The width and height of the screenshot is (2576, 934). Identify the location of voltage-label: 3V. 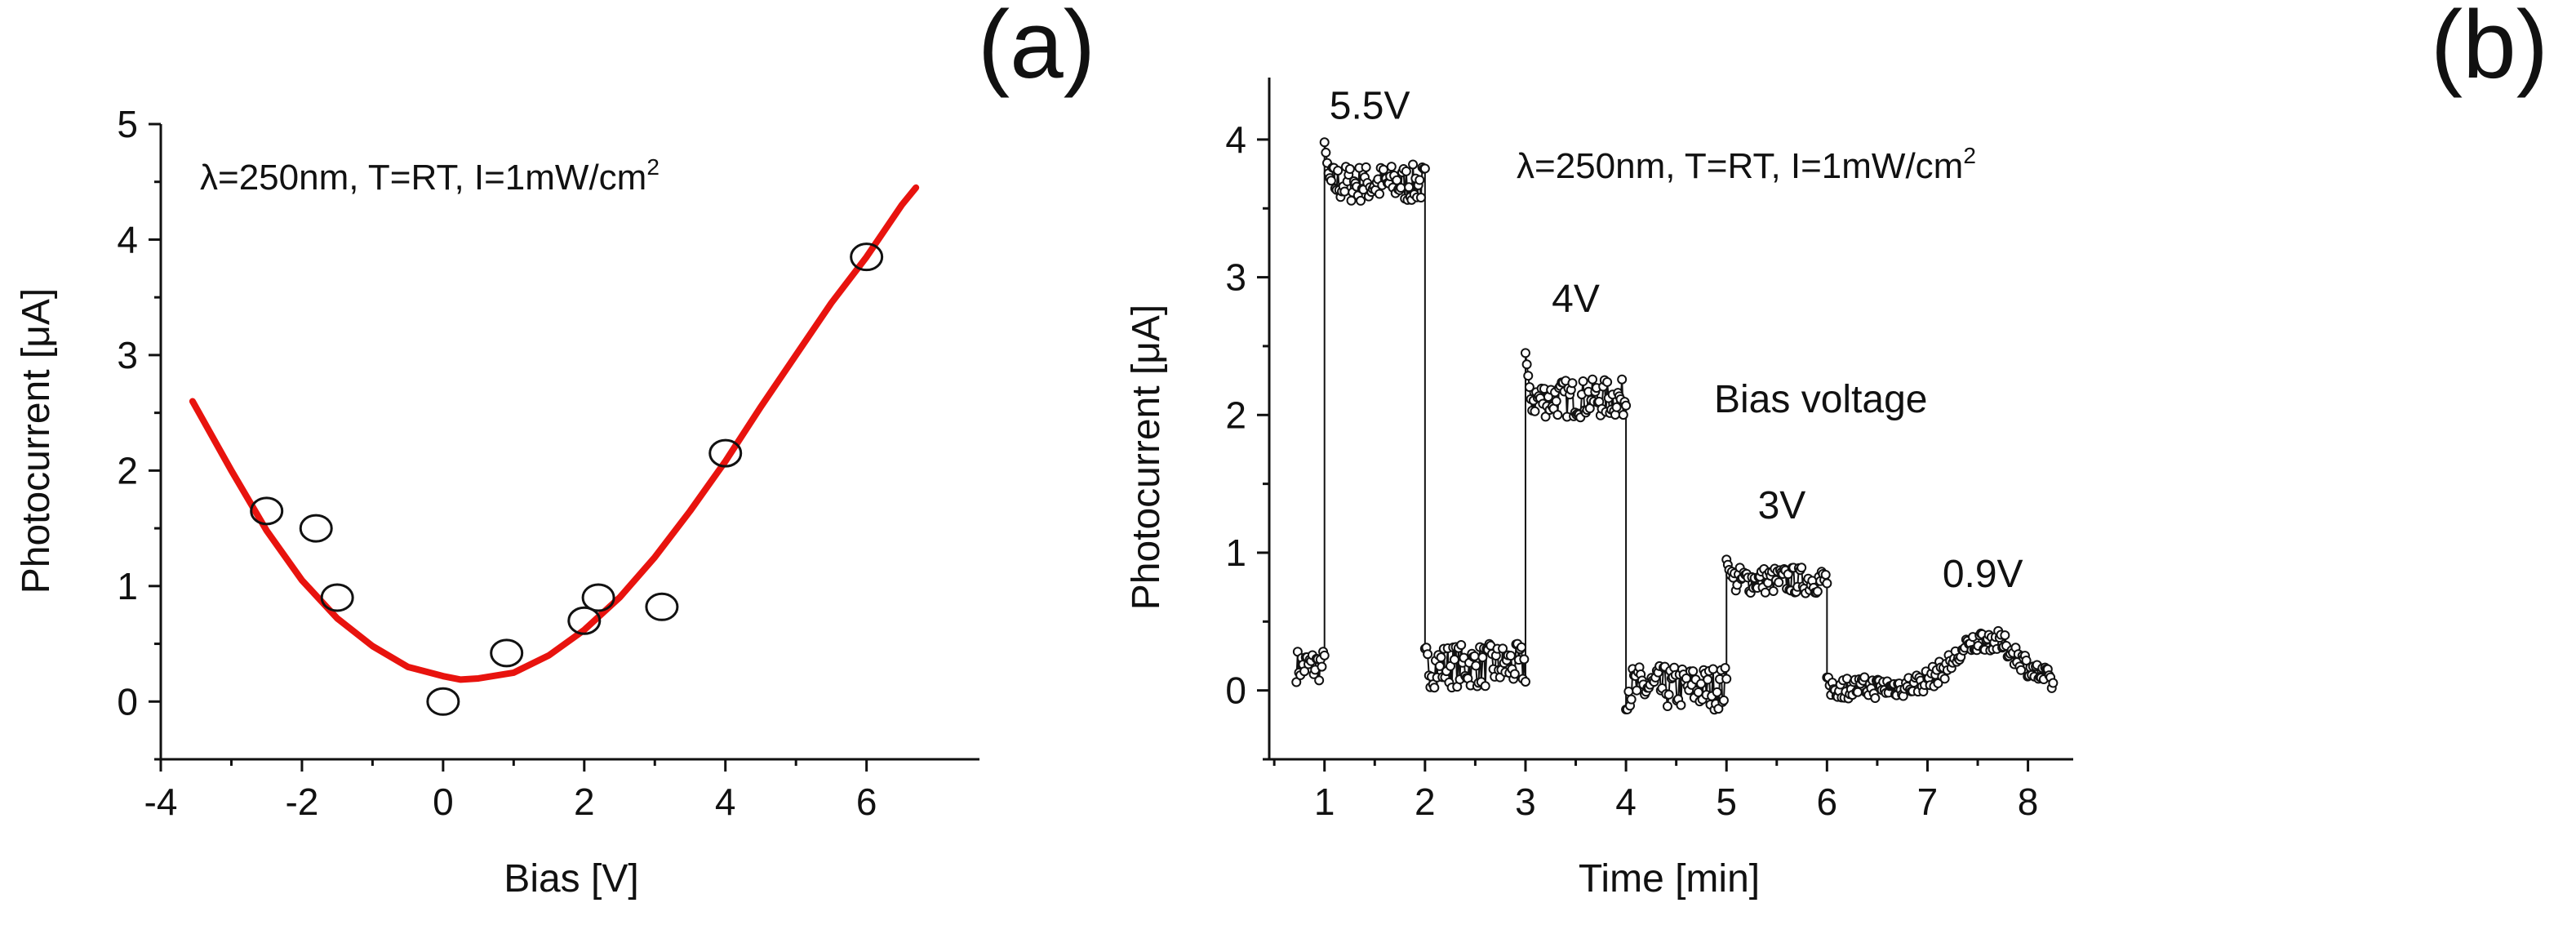
(1782, 505).